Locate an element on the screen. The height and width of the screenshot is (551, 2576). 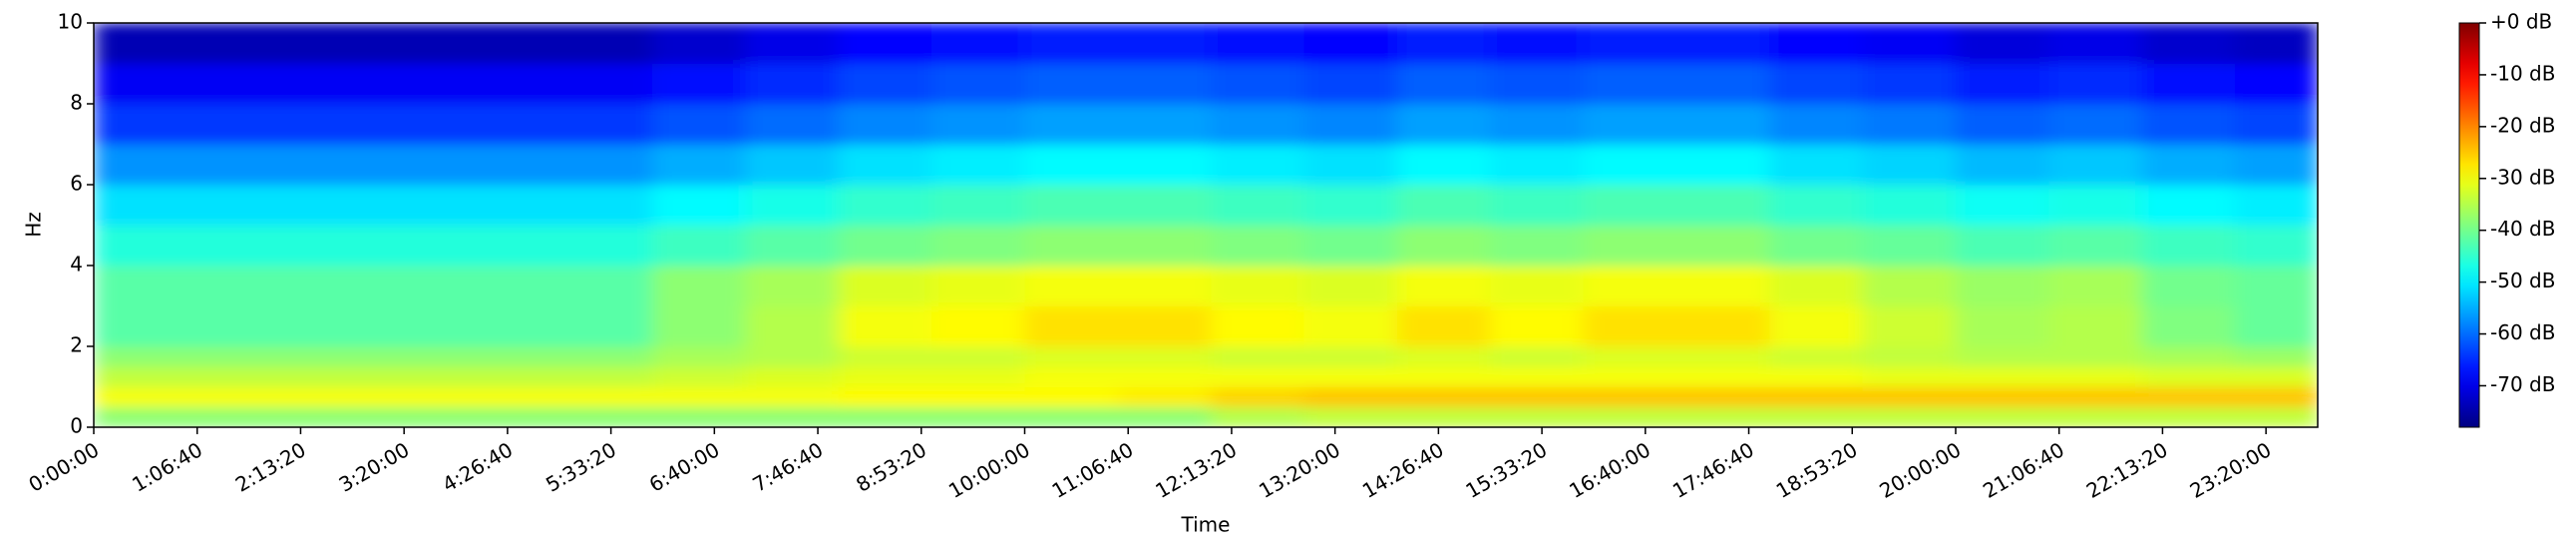
x-tick-label: 12:13:20 is located at coordinates (1196, 470).